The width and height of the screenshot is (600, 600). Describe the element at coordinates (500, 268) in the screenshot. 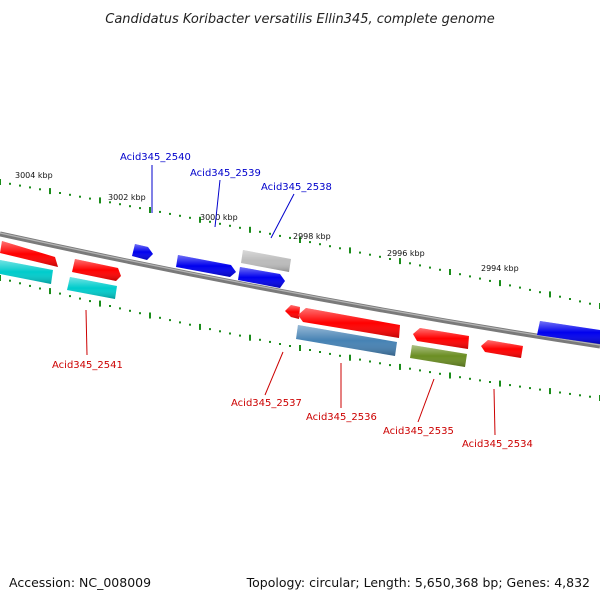

I see `ruler-label-2994: 2994 kbp` at that location.